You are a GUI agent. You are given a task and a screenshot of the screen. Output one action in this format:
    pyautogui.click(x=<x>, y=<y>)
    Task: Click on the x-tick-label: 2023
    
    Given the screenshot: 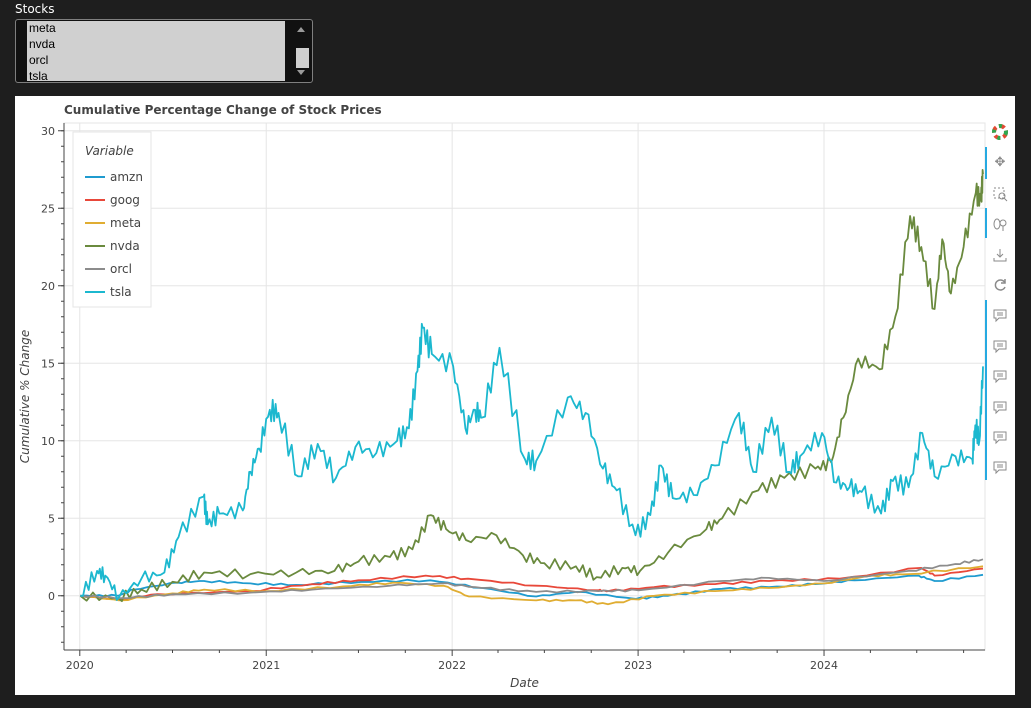 What is the action you would take?
    pyautogui.click(x=638, y=665)
    